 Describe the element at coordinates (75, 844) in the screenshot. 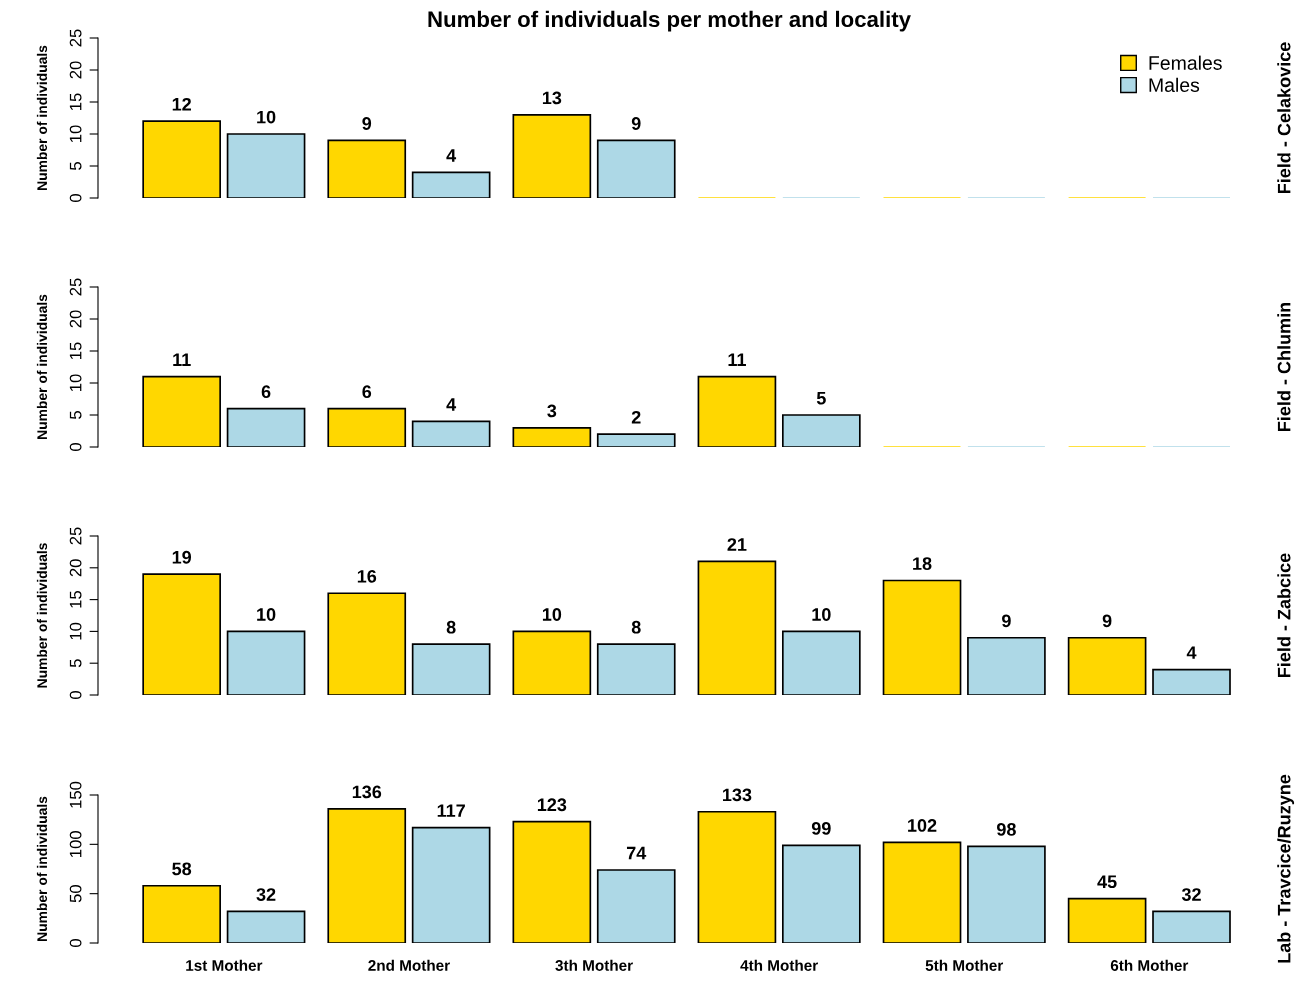

I see `y-tick-label: 100` at that location.